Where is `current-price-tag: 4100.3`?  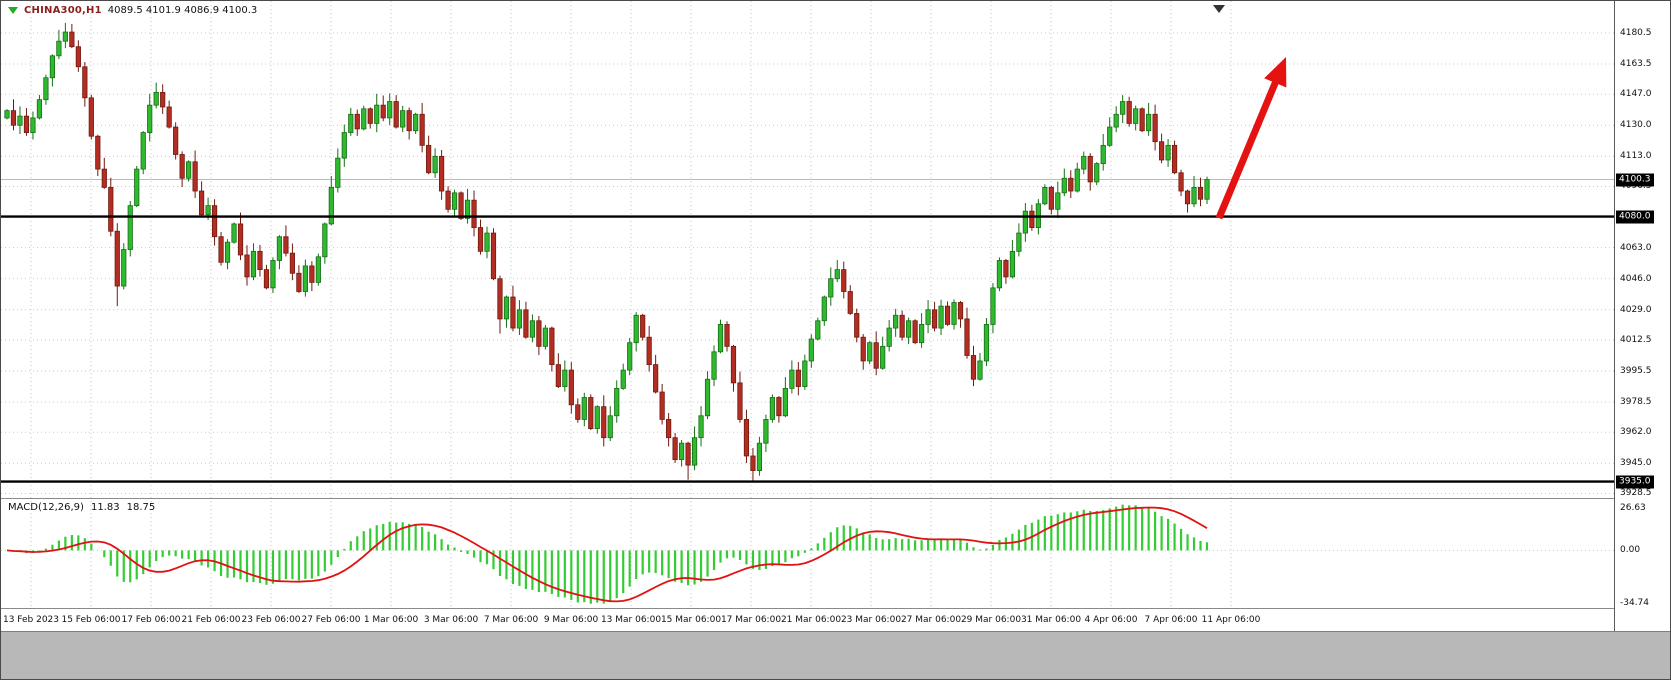 current-price-tag: 4100.3 is located at coordinates (1635, 180).